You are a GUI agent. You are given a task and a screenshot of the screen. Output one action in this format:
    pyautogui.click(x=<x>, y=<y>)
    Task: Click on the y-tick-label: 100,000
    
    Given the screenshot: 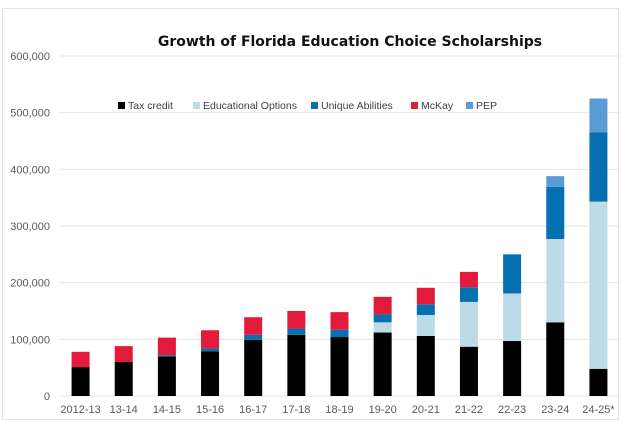 What is the action you would take?
    pyautogui.click(x=30, y=340)
    